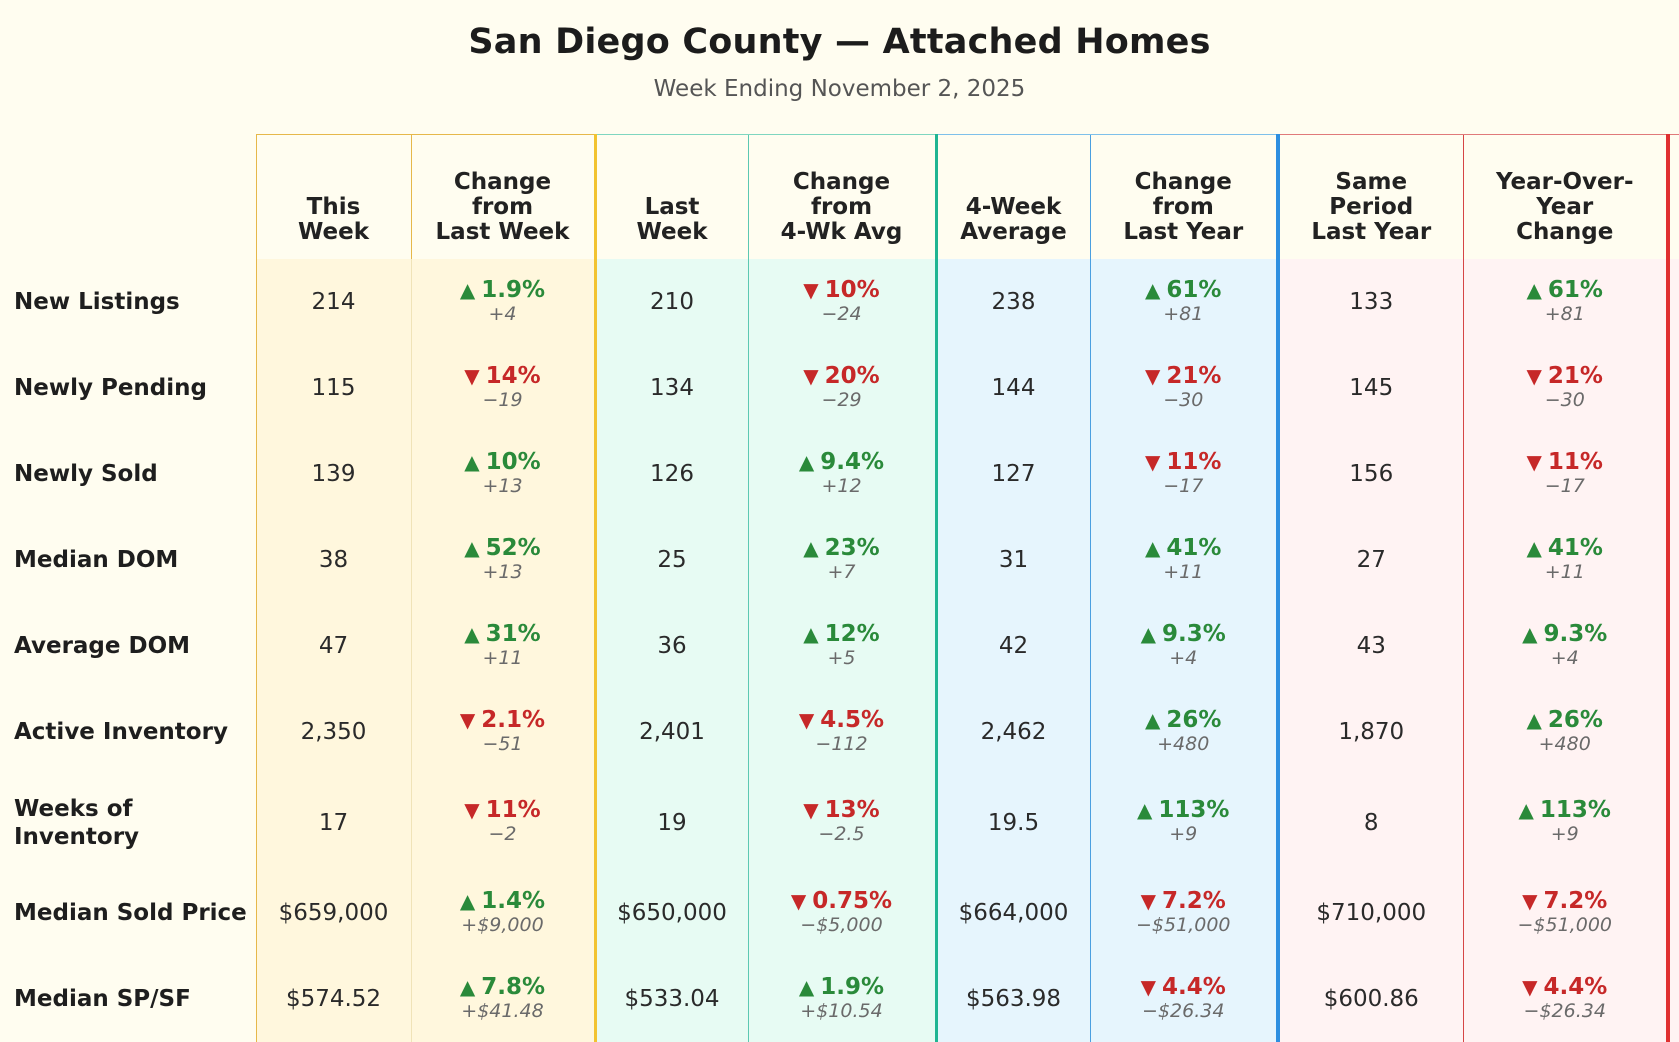 The image size is (1679, 1042). I want to click on change-delta: −$26.34, so click(1183, 1010).